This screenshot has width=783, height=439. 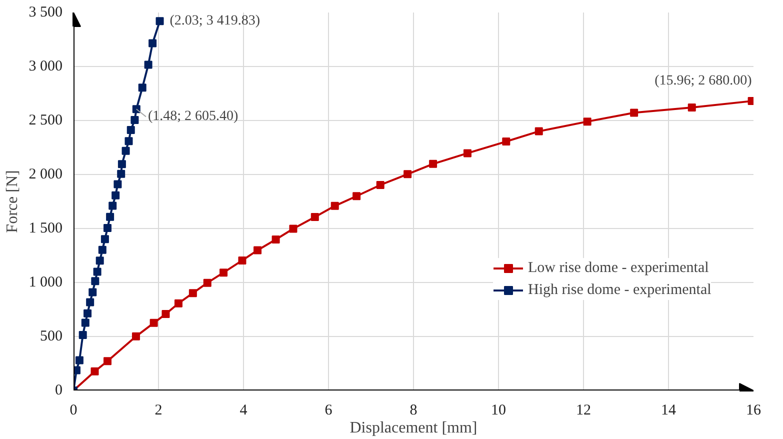 I want to click on y-tick-label: 1 000, so click(x=45, y=282).